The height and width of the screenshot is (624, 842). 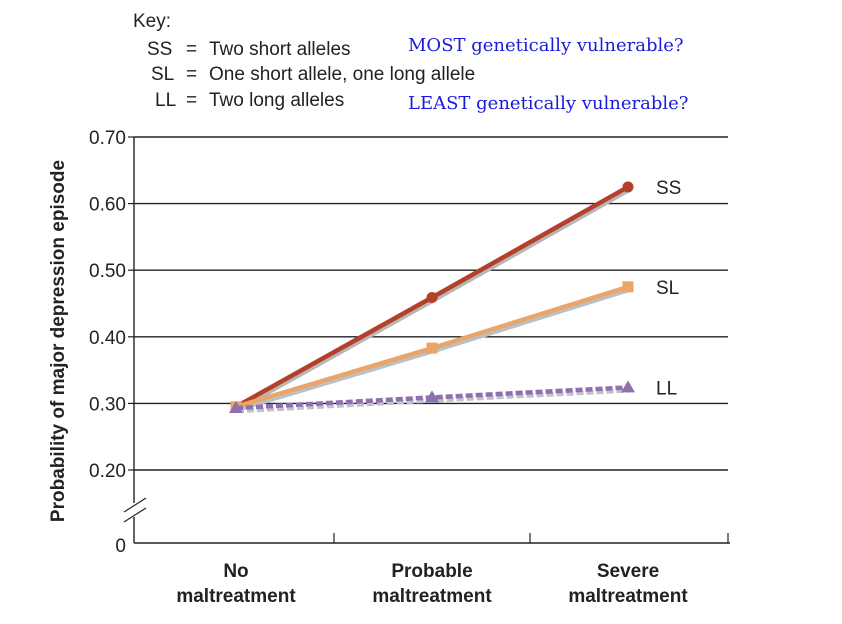 I want to click on key-title: Key:, so click(x=152, y=21).